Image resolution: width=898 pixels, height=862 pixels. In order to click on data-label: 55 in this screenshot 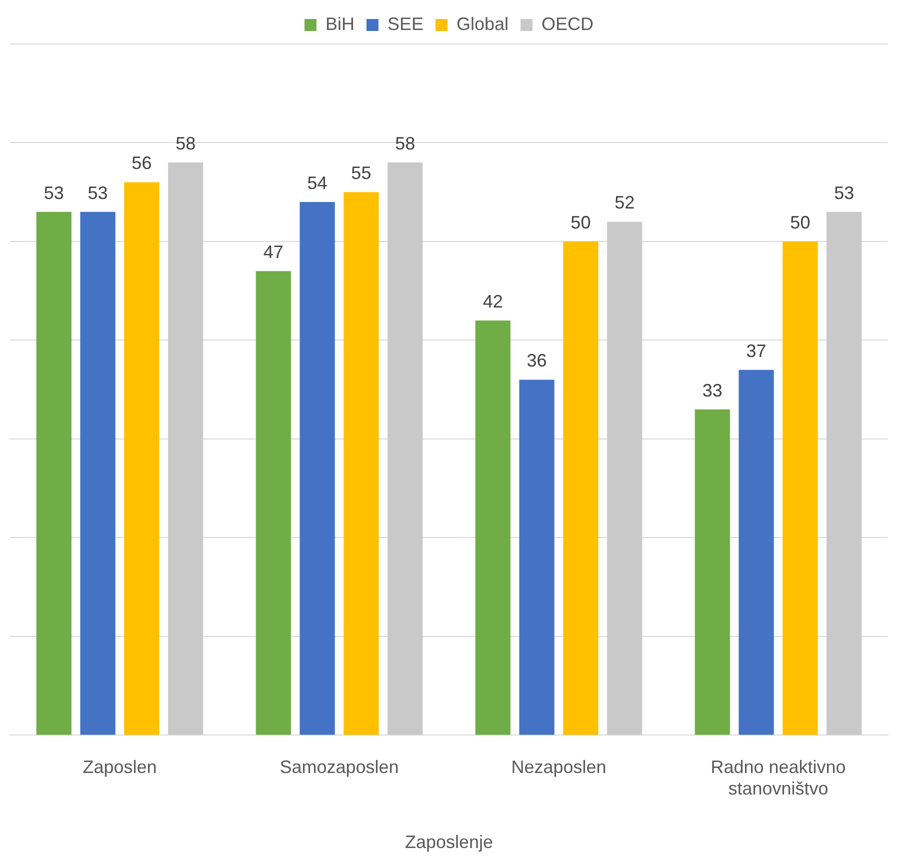, I will do `click(361, 173)`.